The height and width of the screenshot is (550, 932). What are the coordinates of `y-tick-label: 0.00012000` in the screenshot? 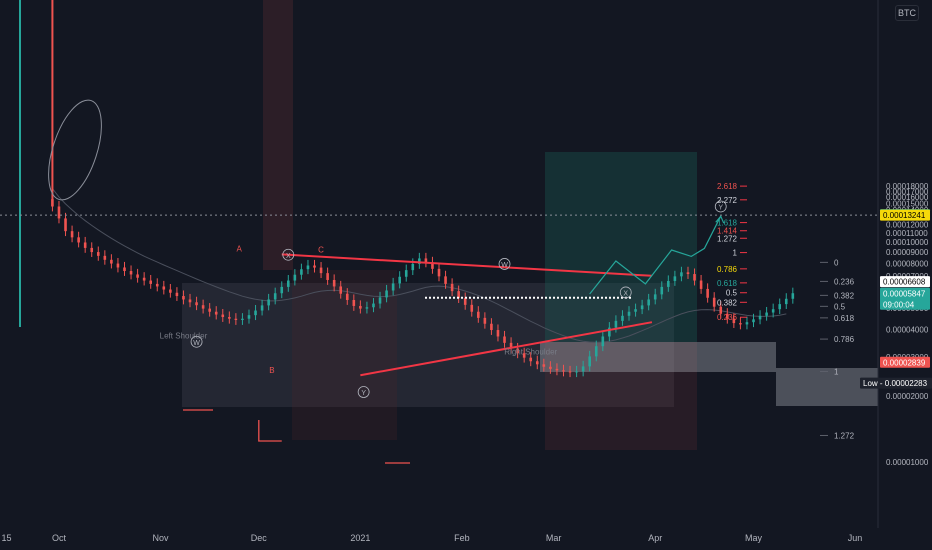 It's located at (907, 225).